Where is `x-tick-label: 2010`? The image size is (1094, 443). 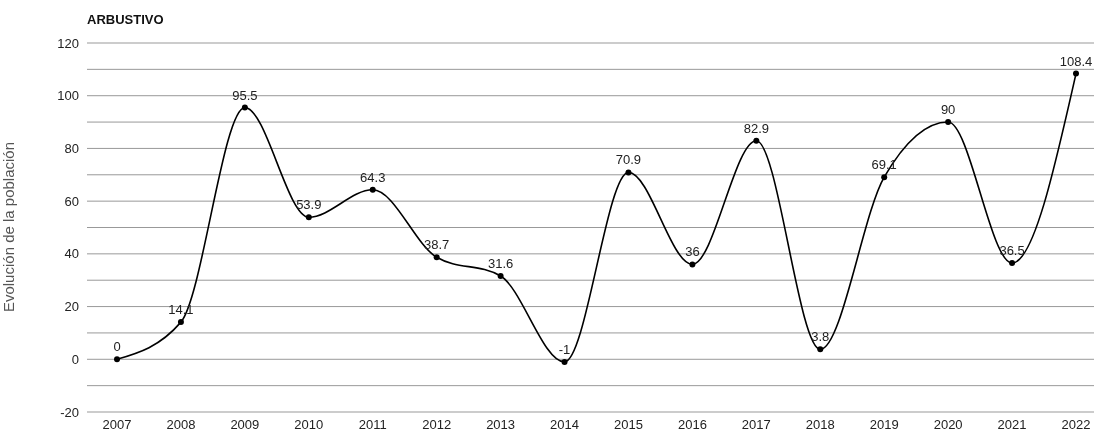
x-tick-label: 2010 is located at coordinates (309, 425).